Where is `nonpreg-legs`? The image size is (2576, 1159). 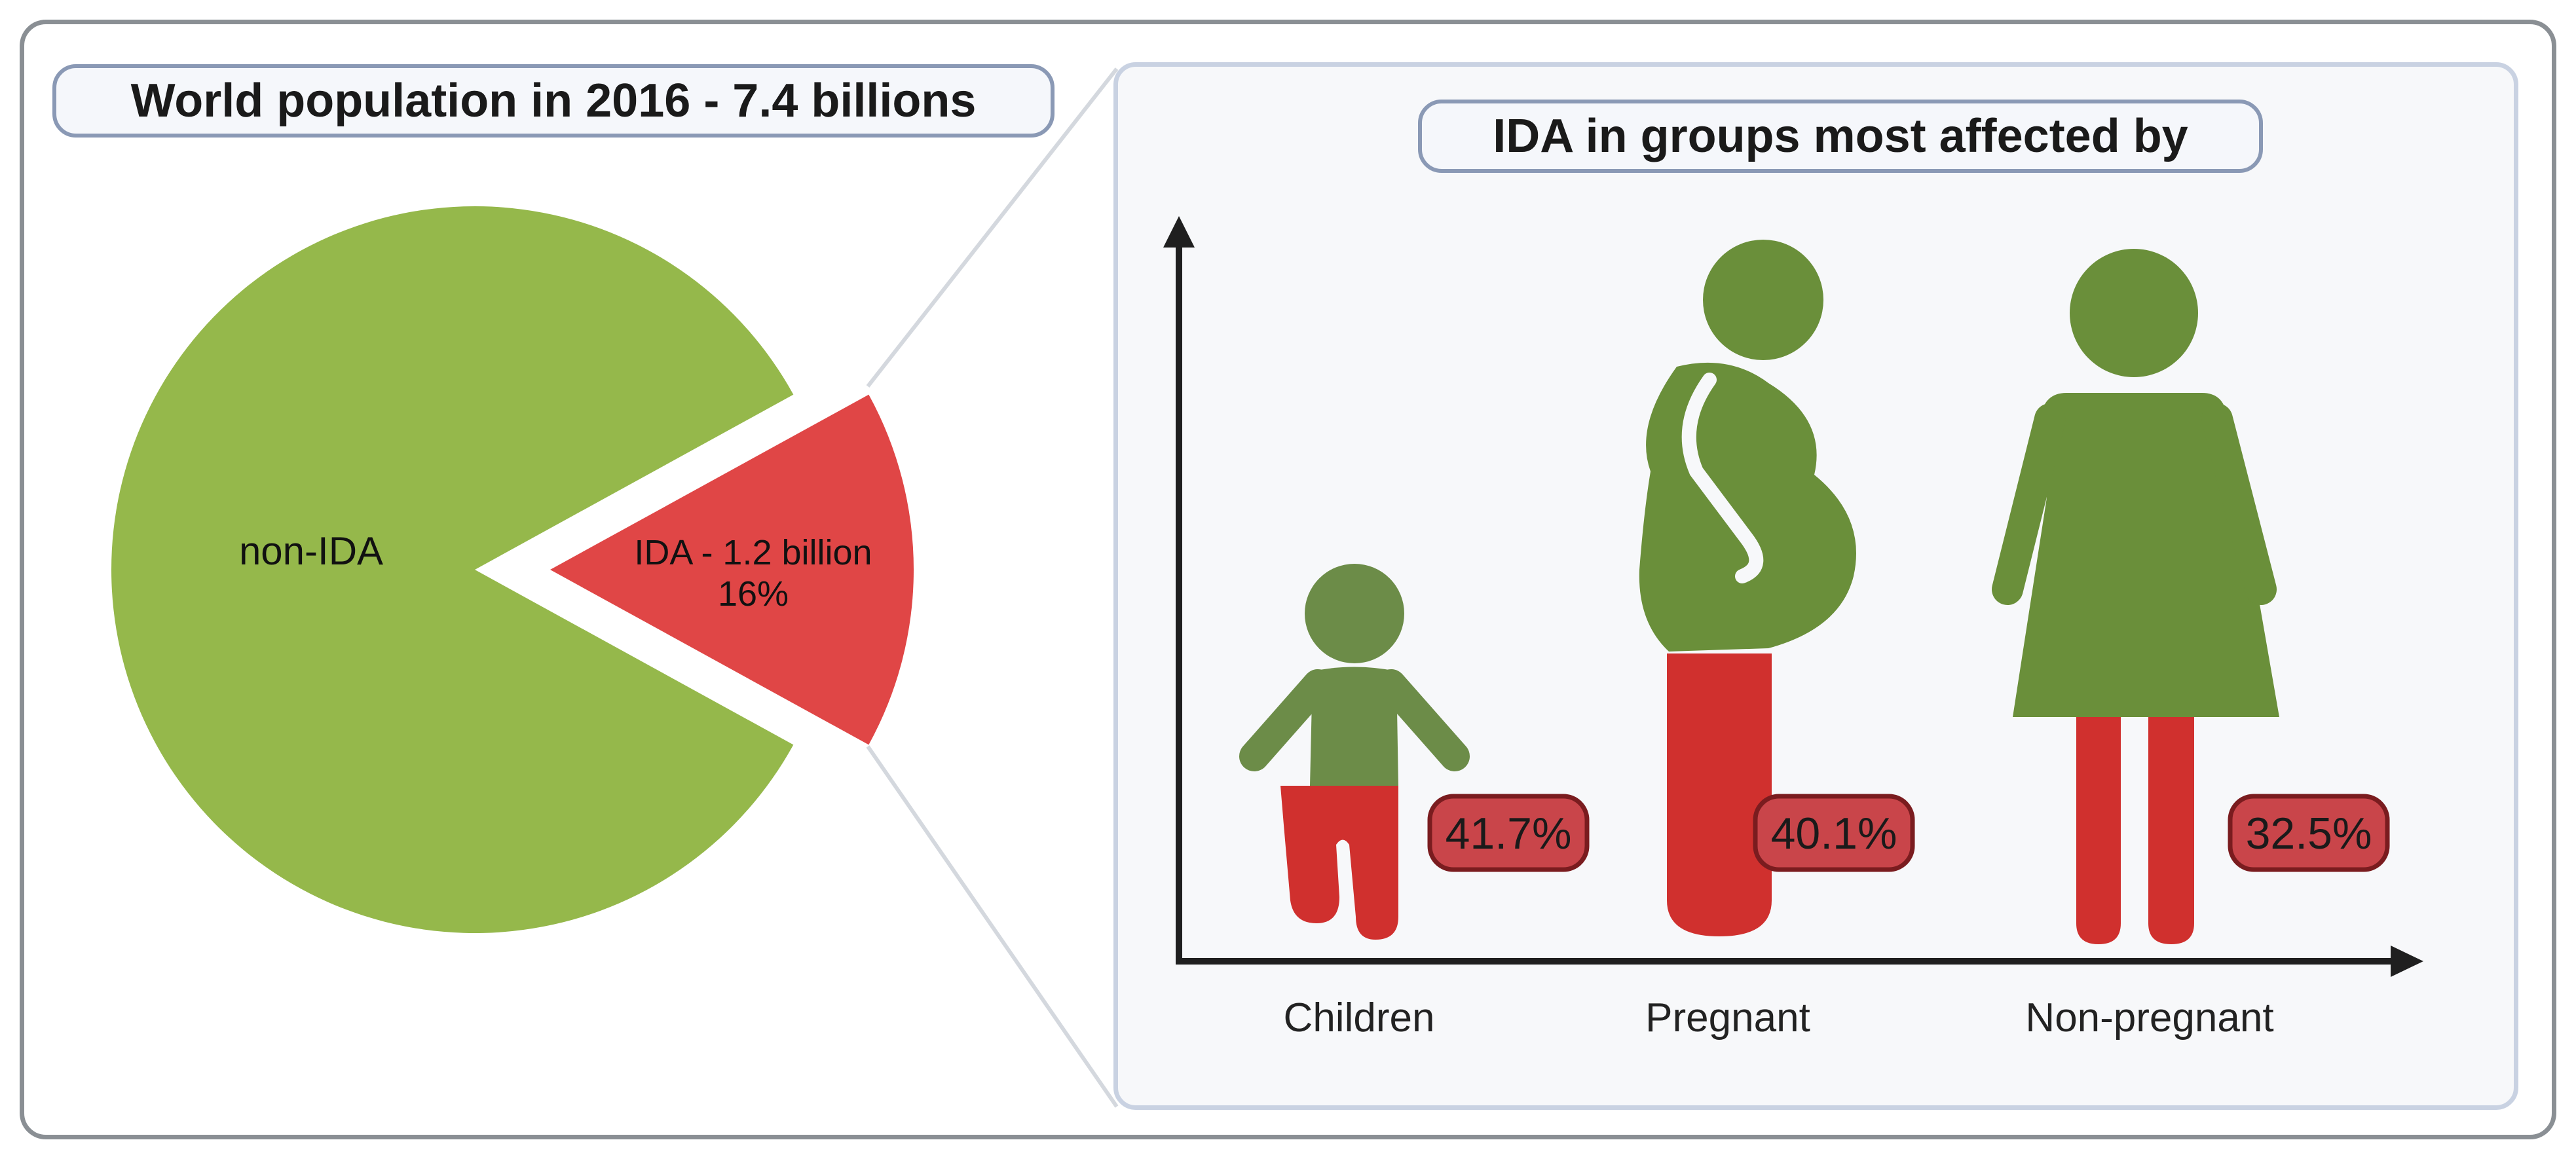
nonpreg-legs is located at coordinates (2135, 830).